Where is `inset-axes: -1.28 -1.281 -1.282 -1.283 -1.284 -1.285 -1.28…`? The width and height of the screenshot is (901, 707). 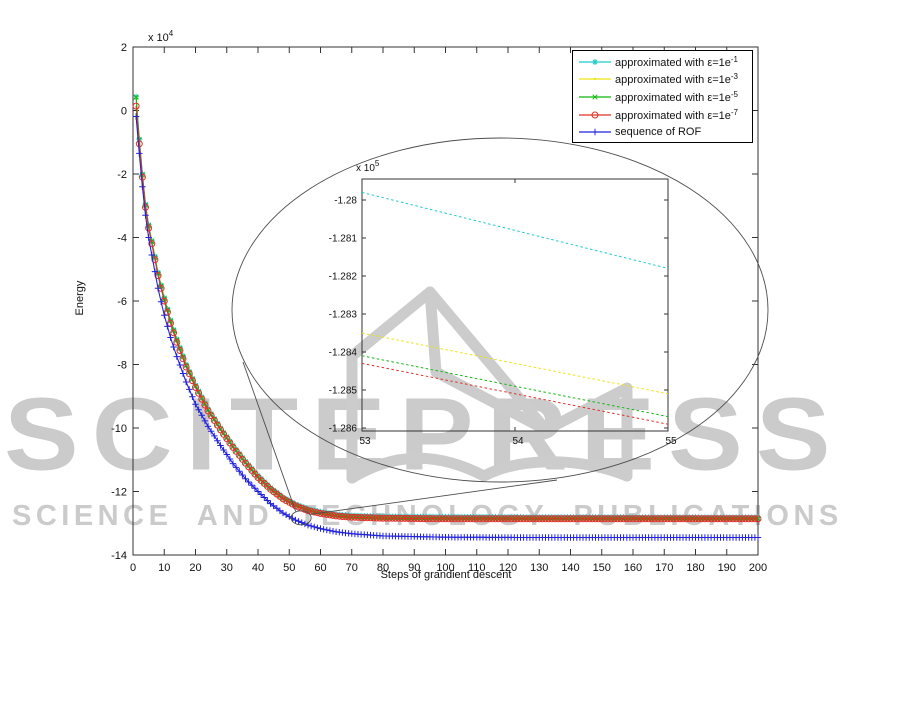 inset-axes: -1.28 -1.281 -1.282 -1.283 -1.284 -1.285 -1.28… is located at coordinates (503, 312).